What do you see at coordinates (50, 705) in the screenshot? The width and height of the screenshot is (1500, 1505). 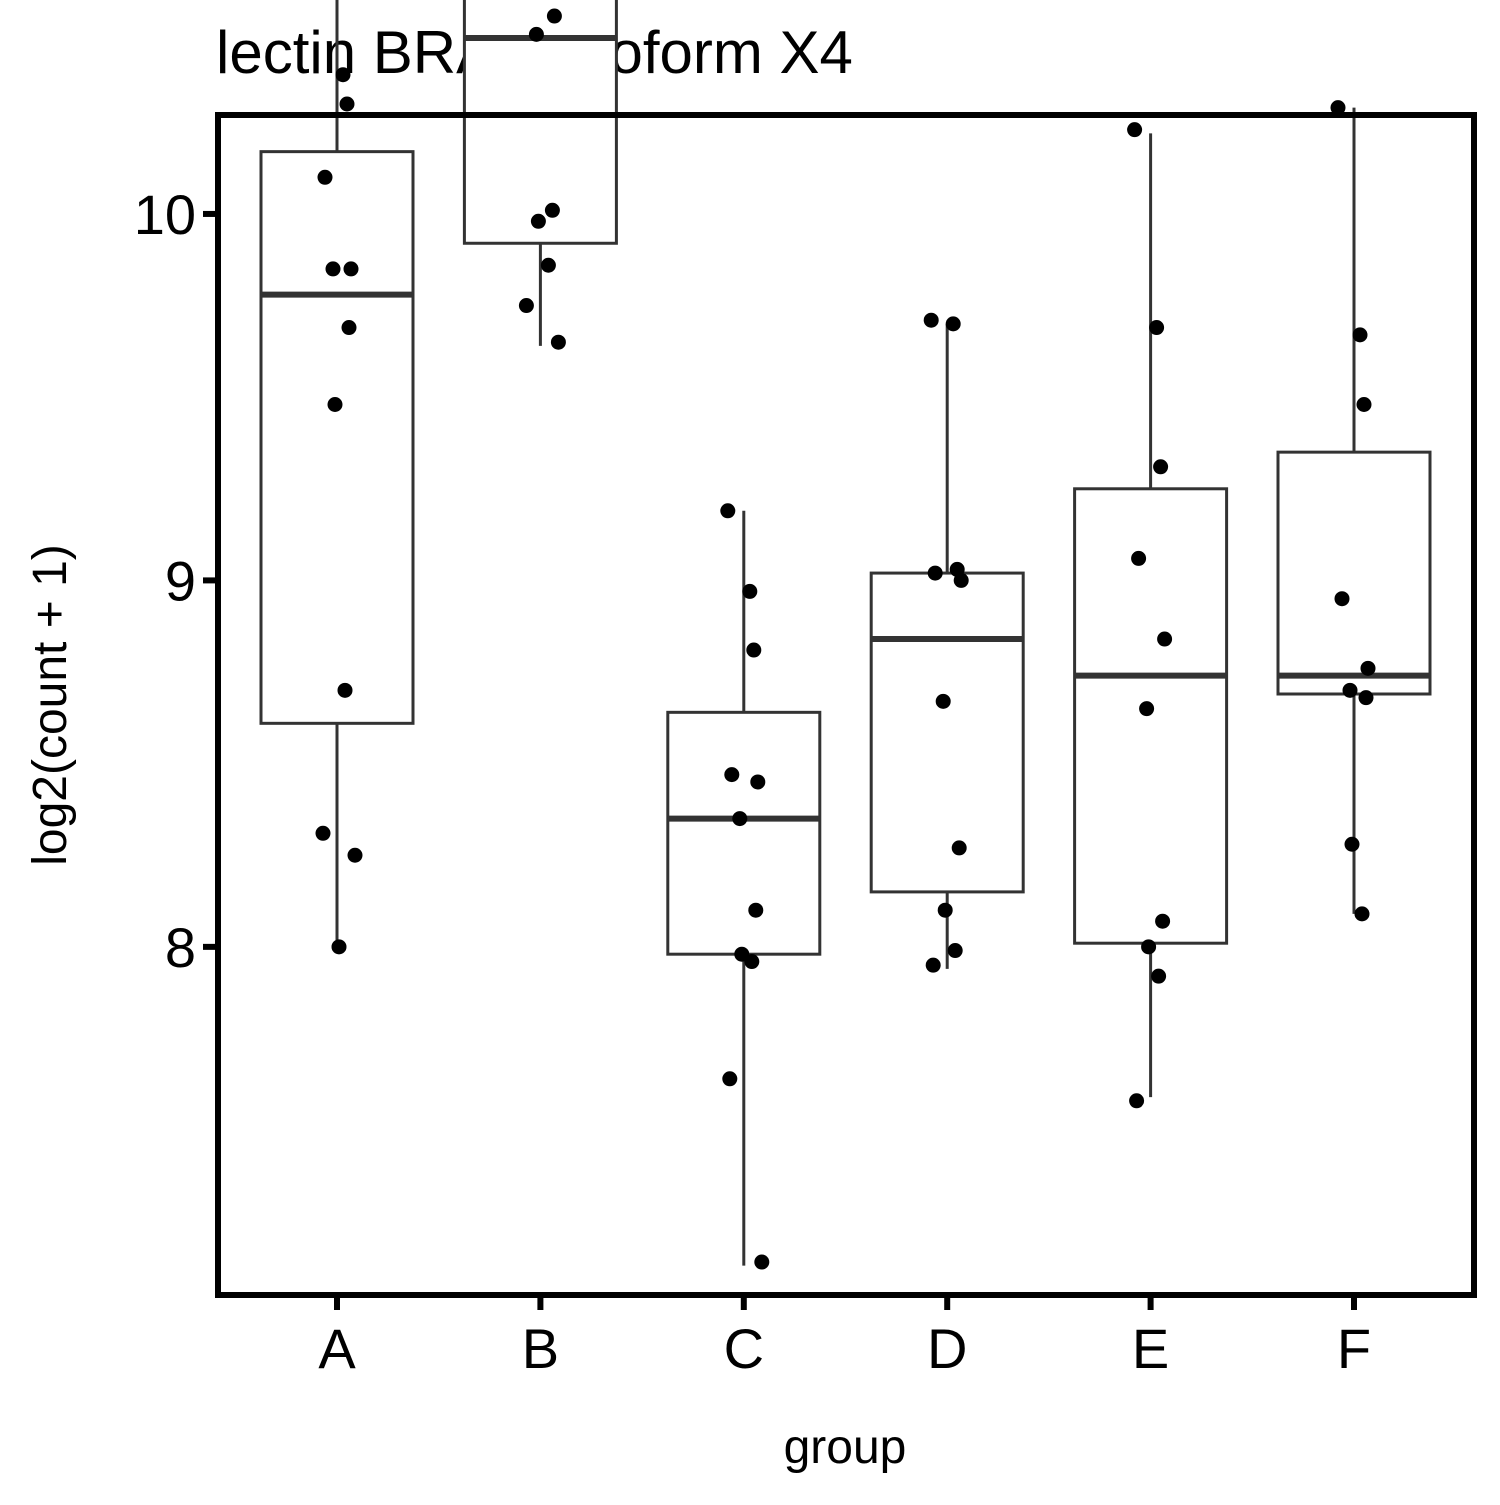 I see `y-axis-label: log2(count + 1)` at bounding box center [50, 705].